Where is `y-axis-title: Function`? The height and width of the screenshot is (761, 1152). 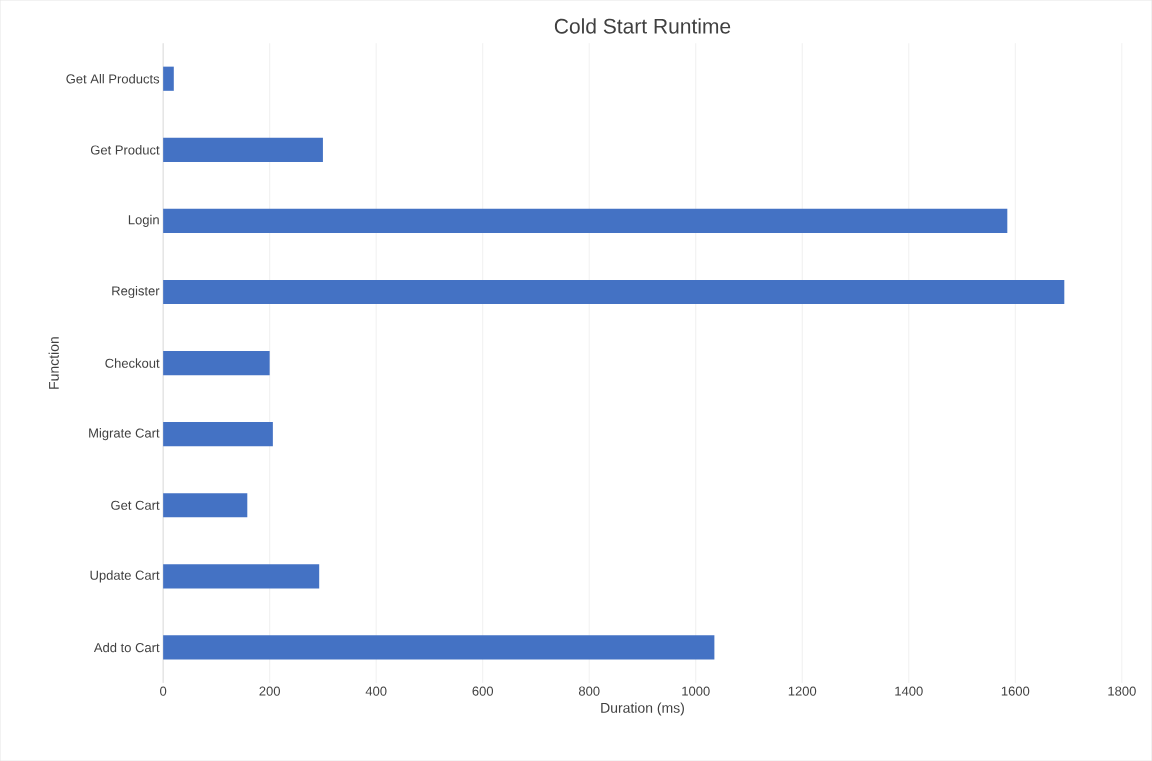 y-axis-title: Function is located at coordinates (53, 363).